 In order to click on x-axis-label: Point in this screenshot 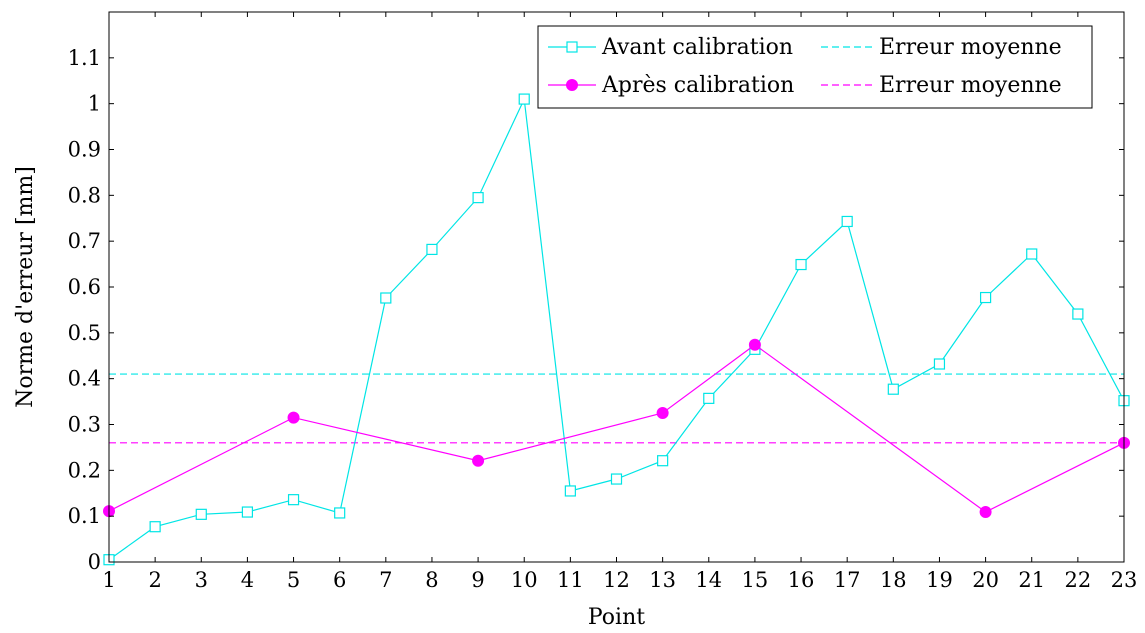, I will do `click(616, 617)`.